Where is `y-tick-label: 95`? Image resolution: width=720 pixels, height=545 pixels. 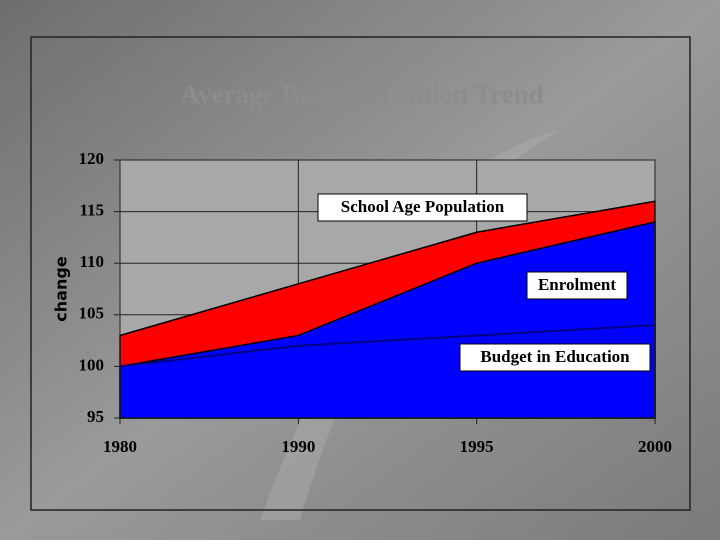
y-tick-label: 95 is located at coordinates (95, 416).